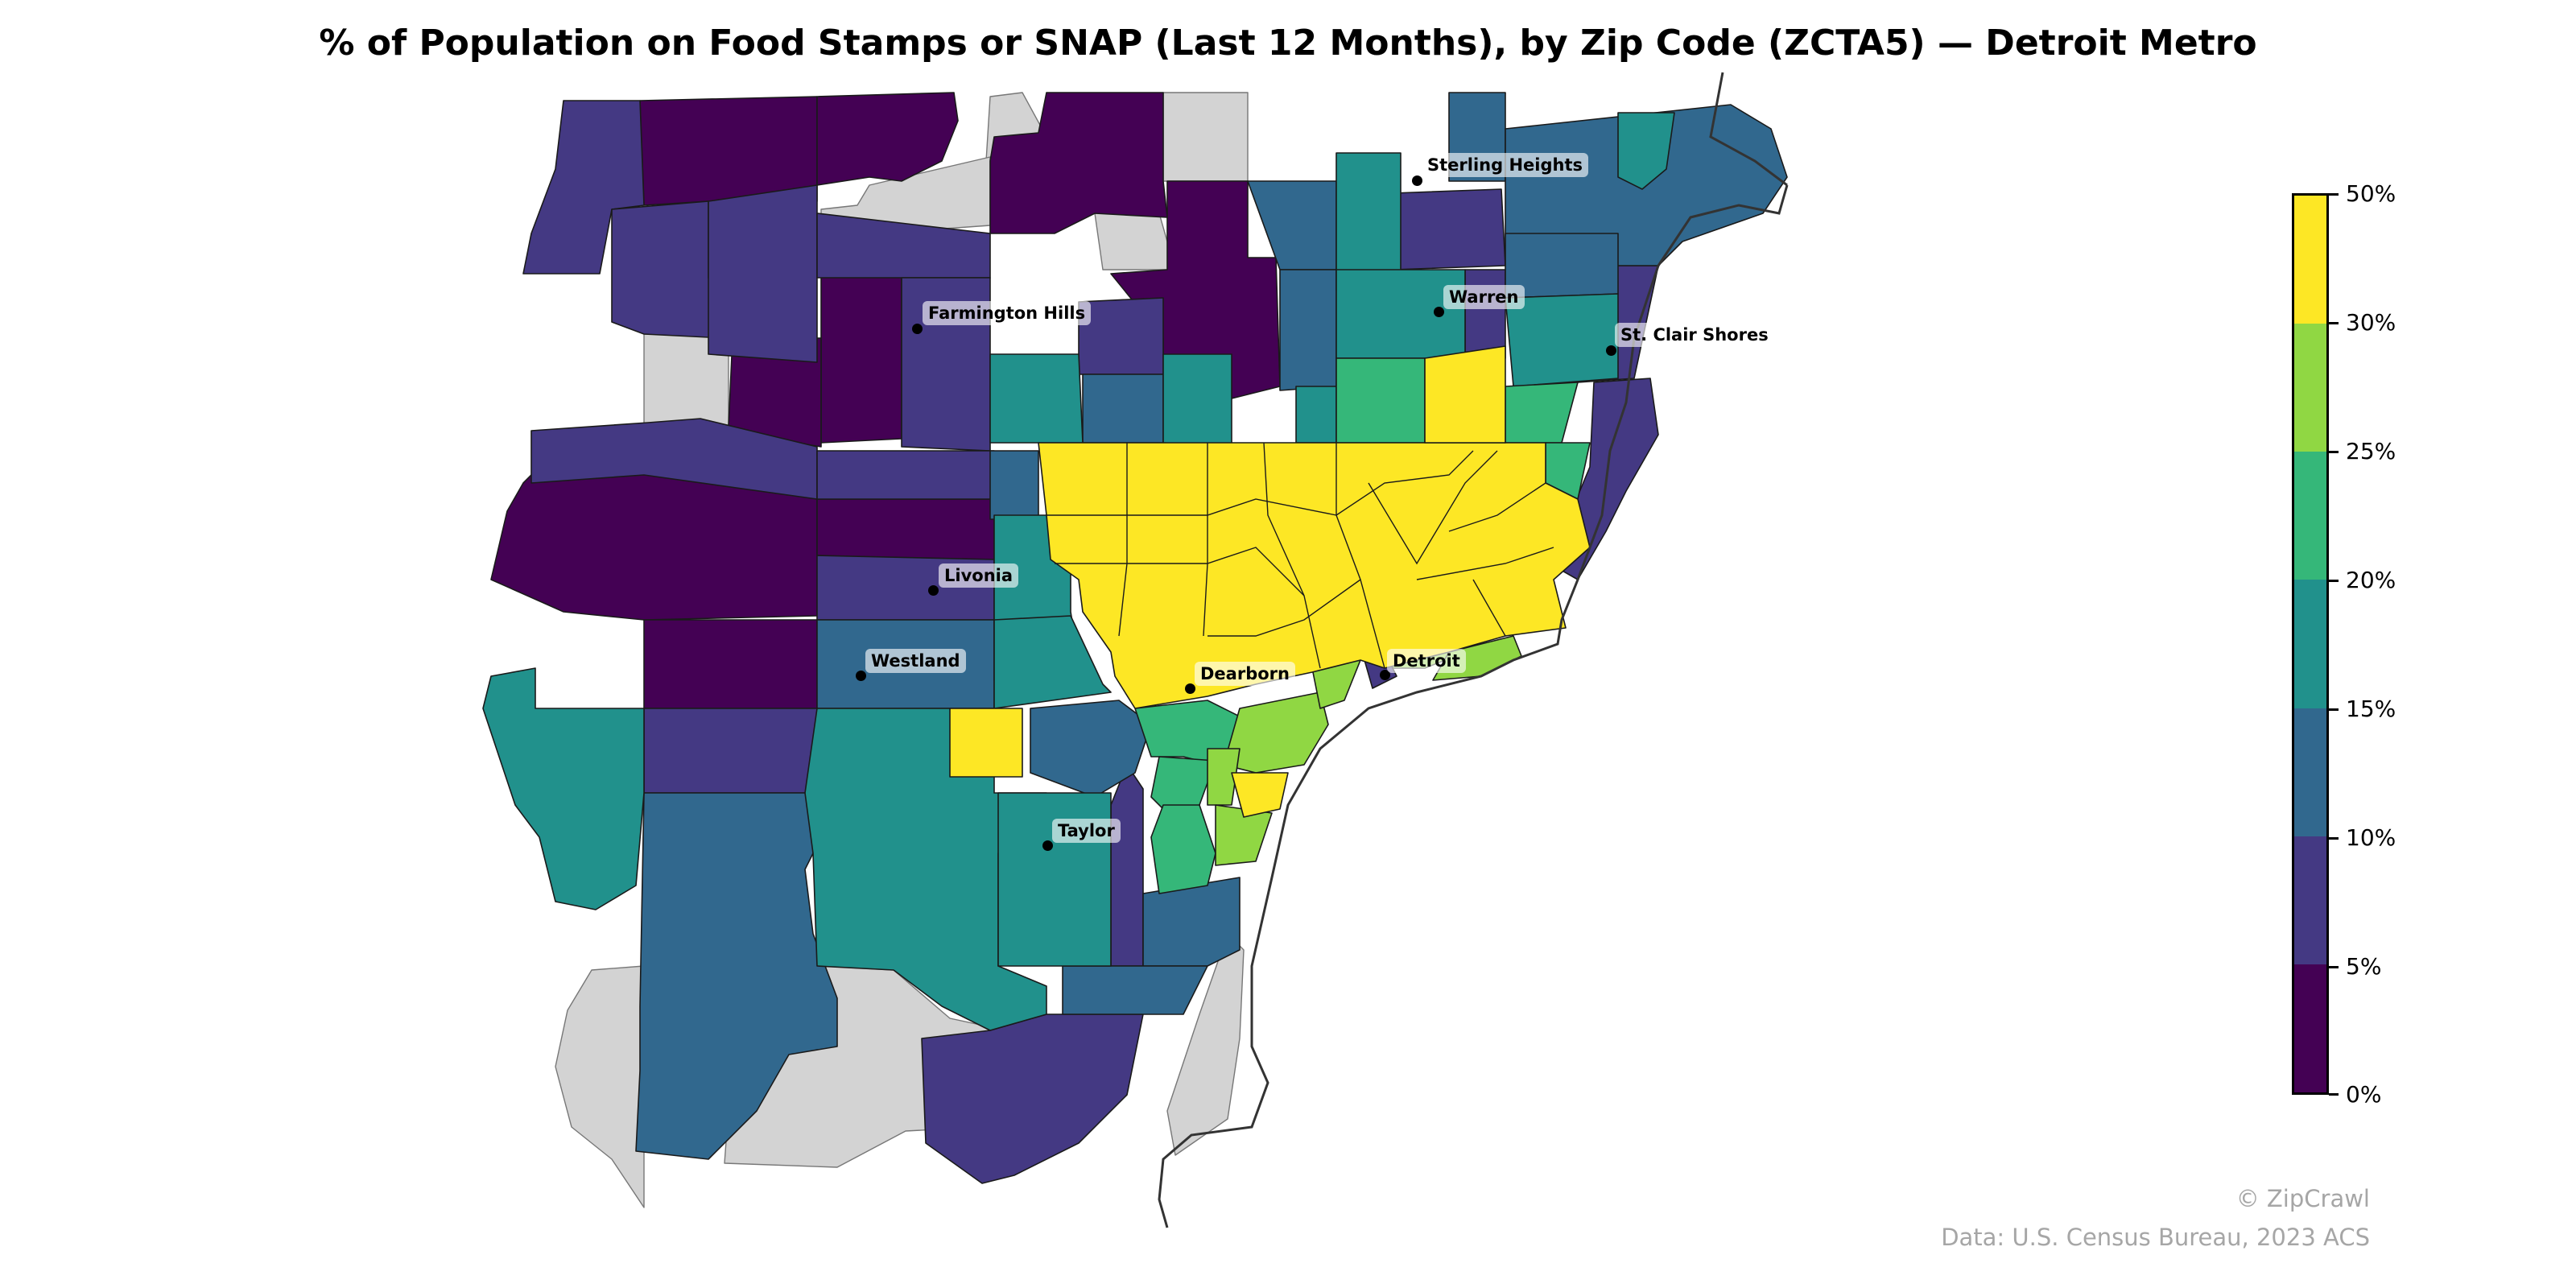 The image size is (2576, 1288). What do you see at coordinates (1385, 675) in the screenshot?
I see `city-dot-detroit` at bounding box center [1385, 675].